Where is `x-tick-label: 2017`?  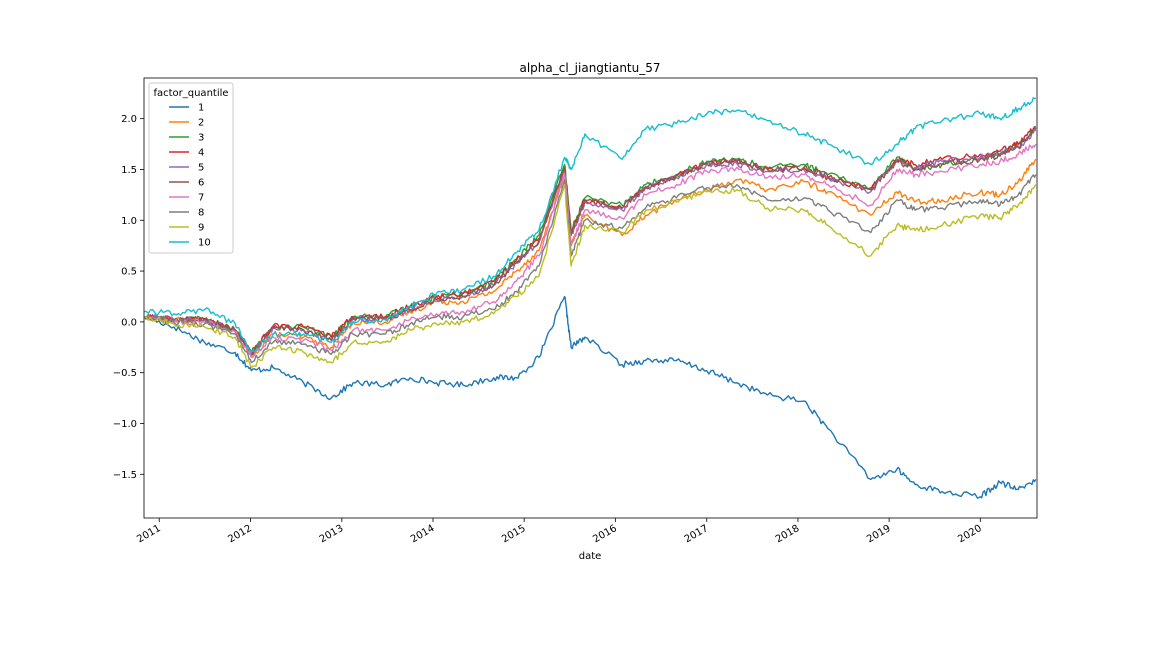 x-tick-label: 2017 is located at coordinates (697, 534).